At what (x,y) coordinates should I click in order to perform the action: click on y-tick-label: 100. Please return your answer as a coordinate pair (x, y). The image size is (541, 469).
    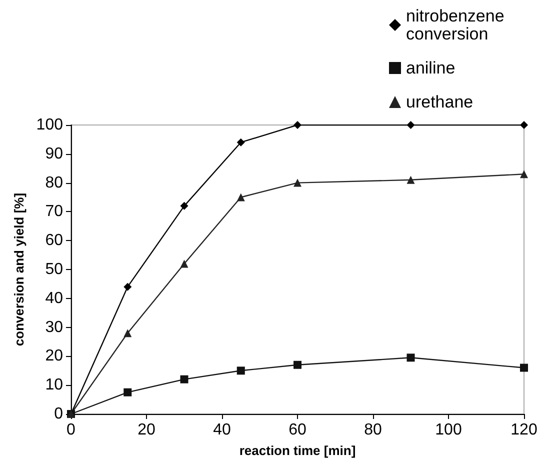
    Looking at the image, I should click on (50, 125).